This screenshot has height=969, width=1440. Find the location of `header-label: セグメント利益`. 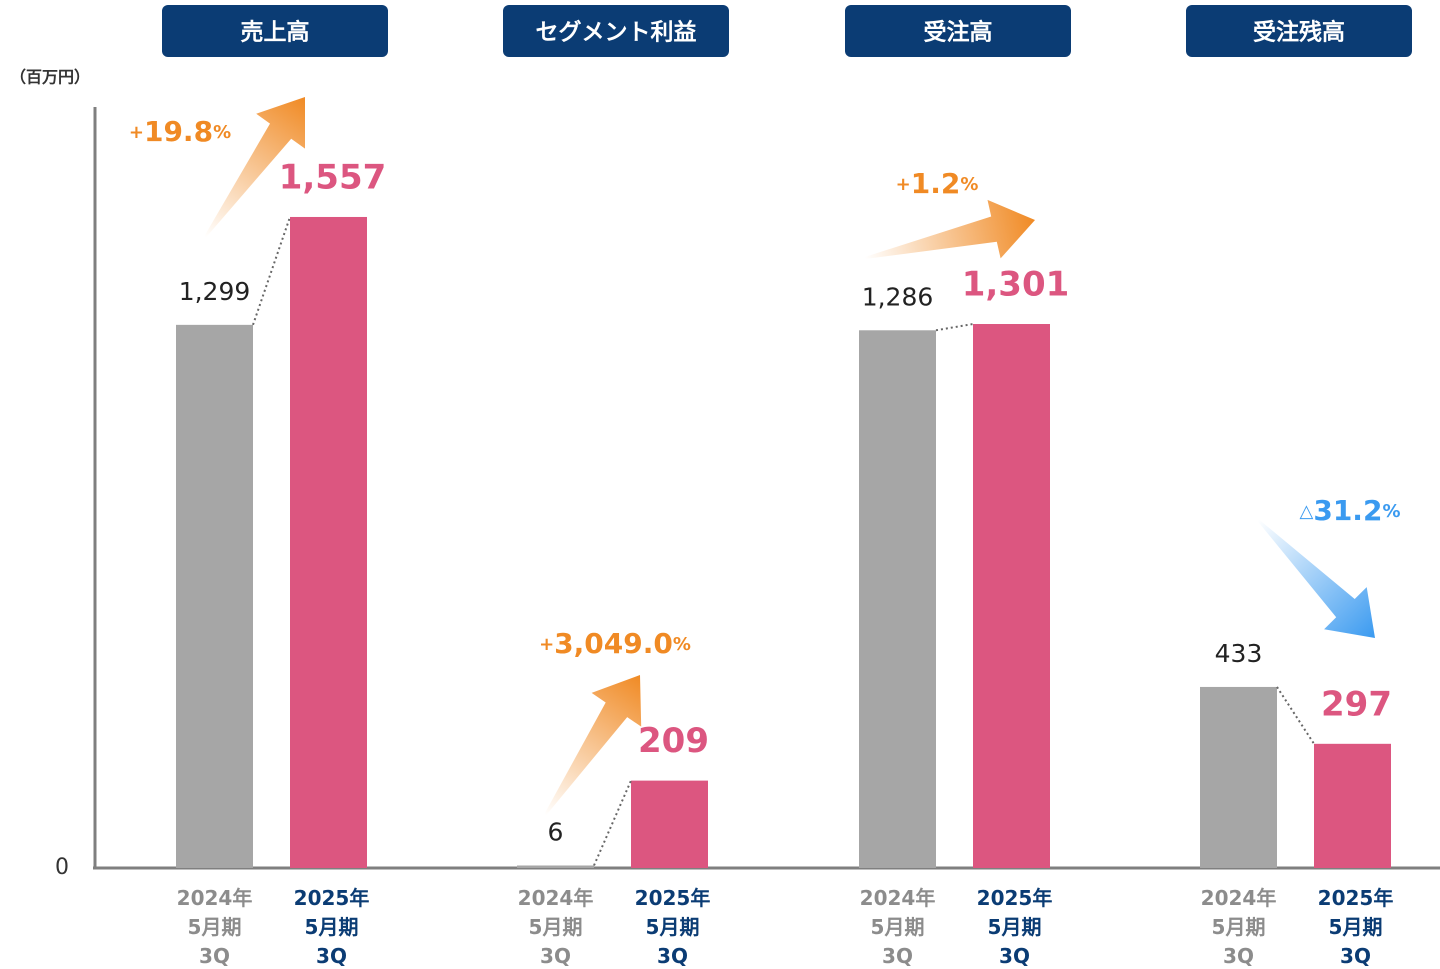

header-label: セグメント利益 is located at coordinates (616, 32).